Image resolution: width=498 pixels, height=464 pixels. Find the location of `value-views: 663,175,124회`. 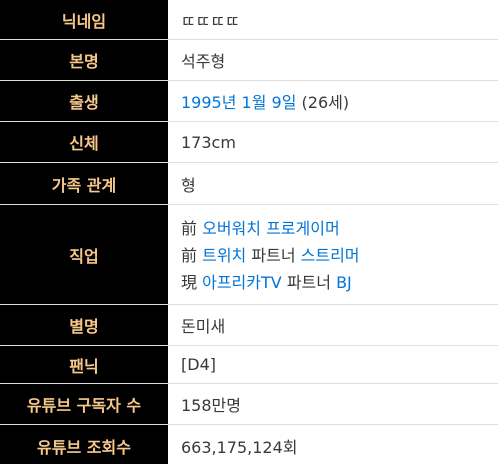

value-views: 663,175,124회 is located at coordinates (333, 444).